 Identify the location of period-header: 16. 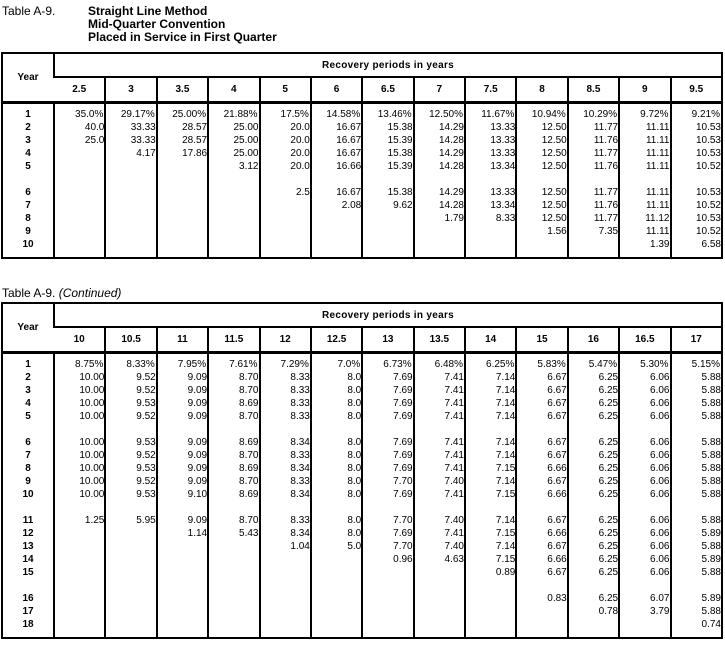
(593, 340).